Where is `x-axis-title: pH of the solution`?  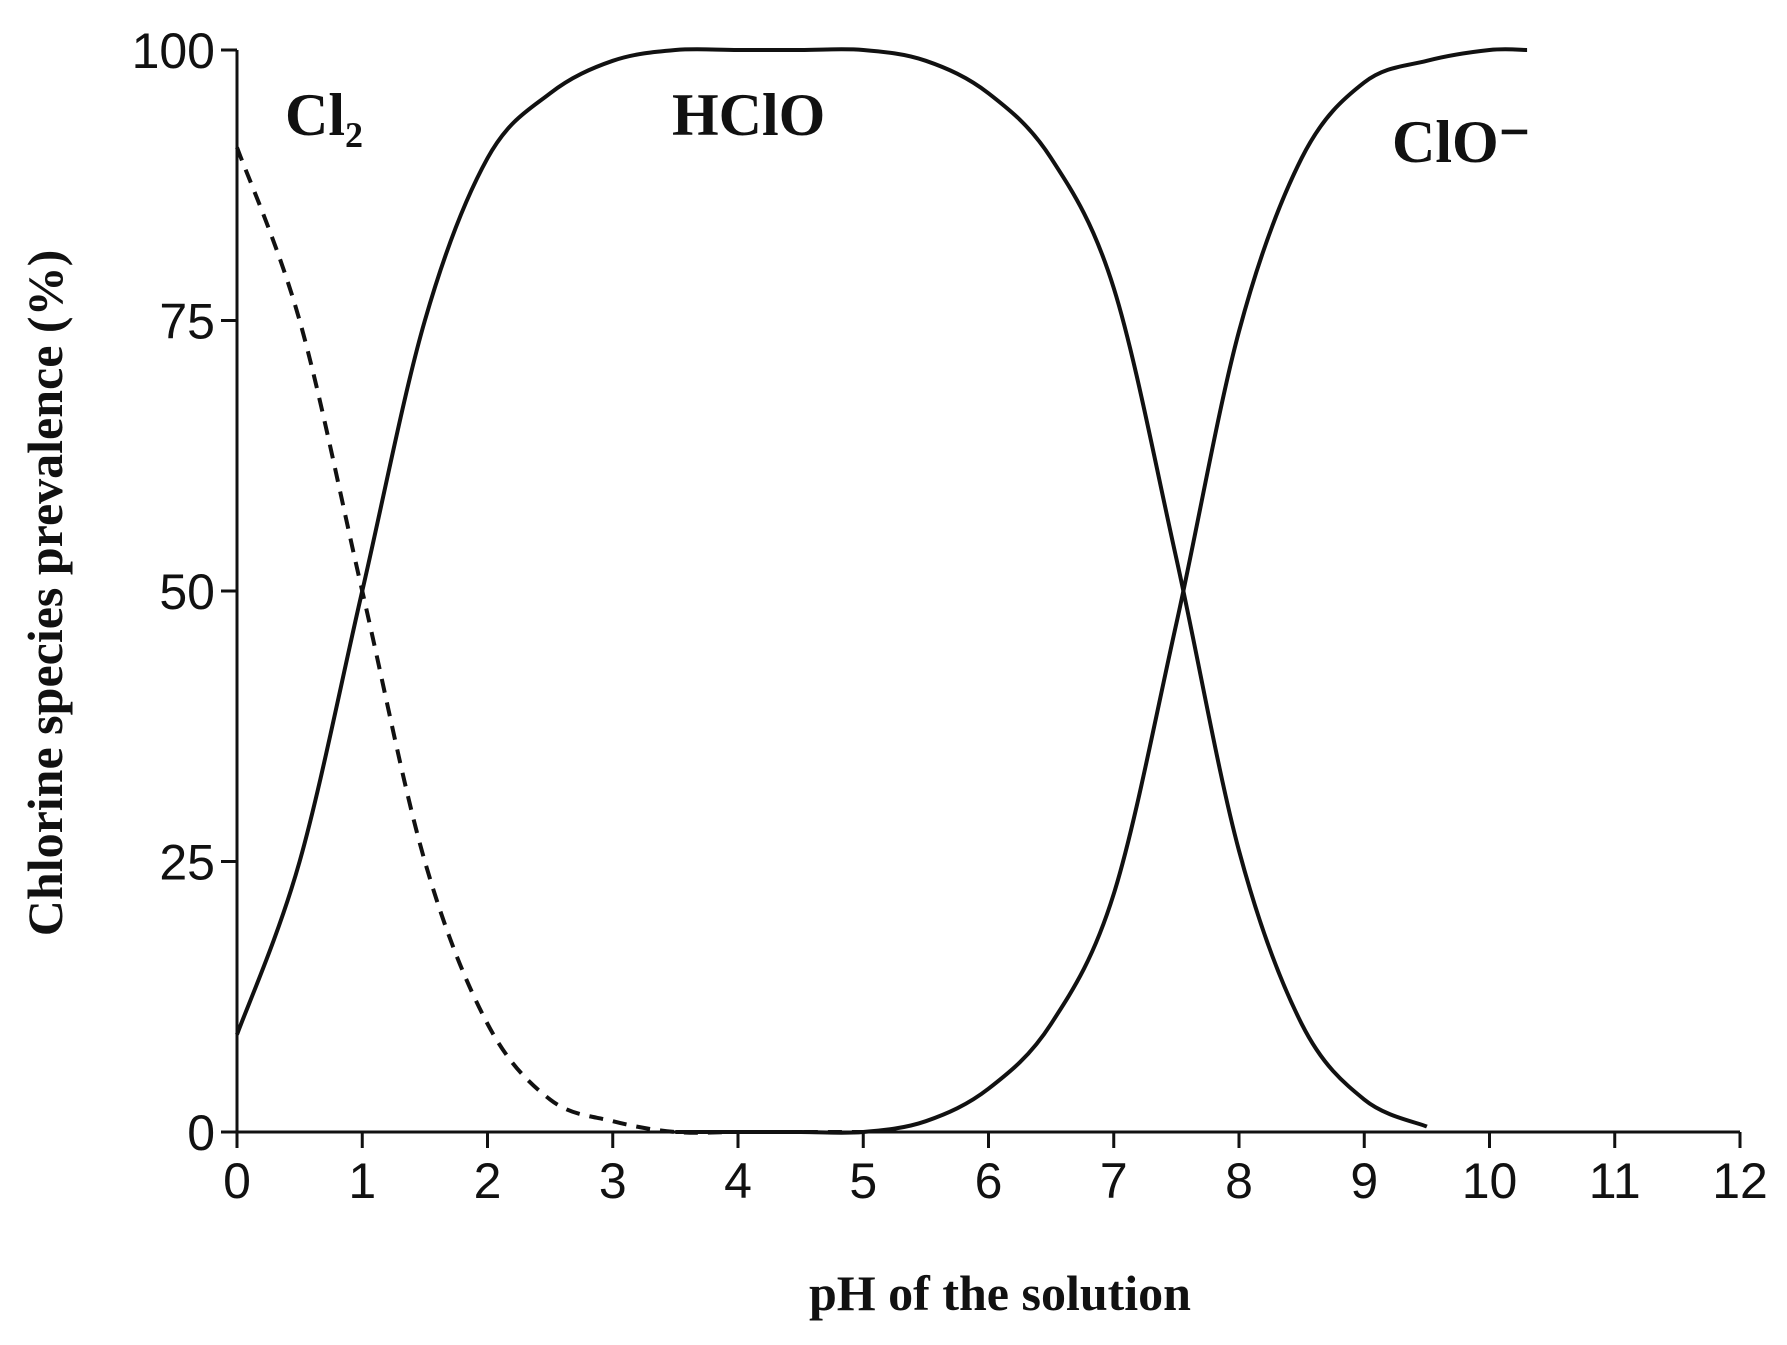
x-axis-title: pH of the solution is located at coordinates (1000, 1293).